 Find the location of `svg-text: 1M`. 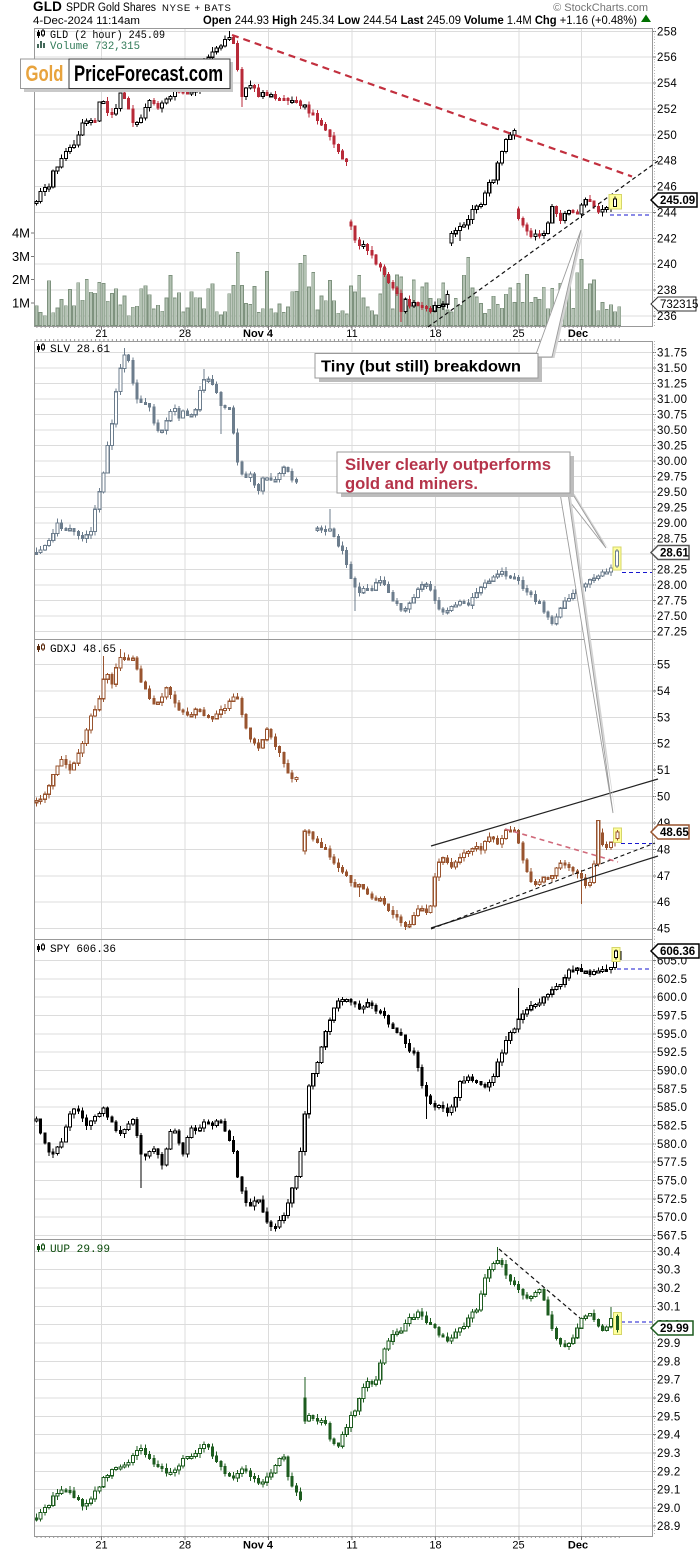

svg-text: 1M is located at coordinates (21, 302).